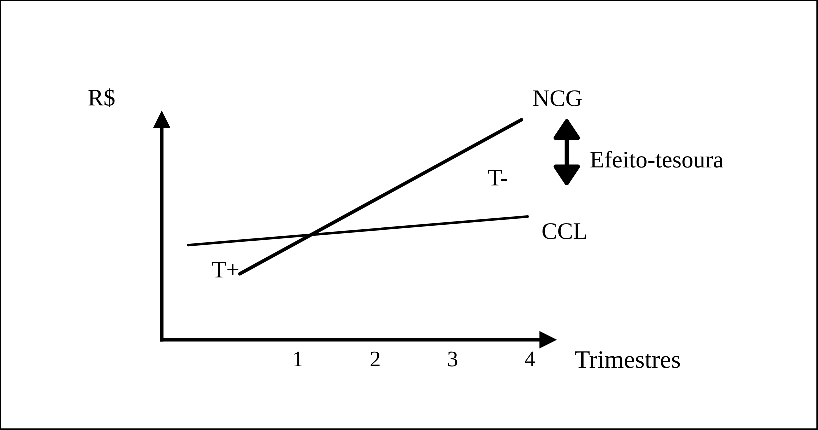 This screenshot has height=430, width=818. Describe the element at coordinates (564, 232) in the screenshot. I see `series-label: CCL` at that location.